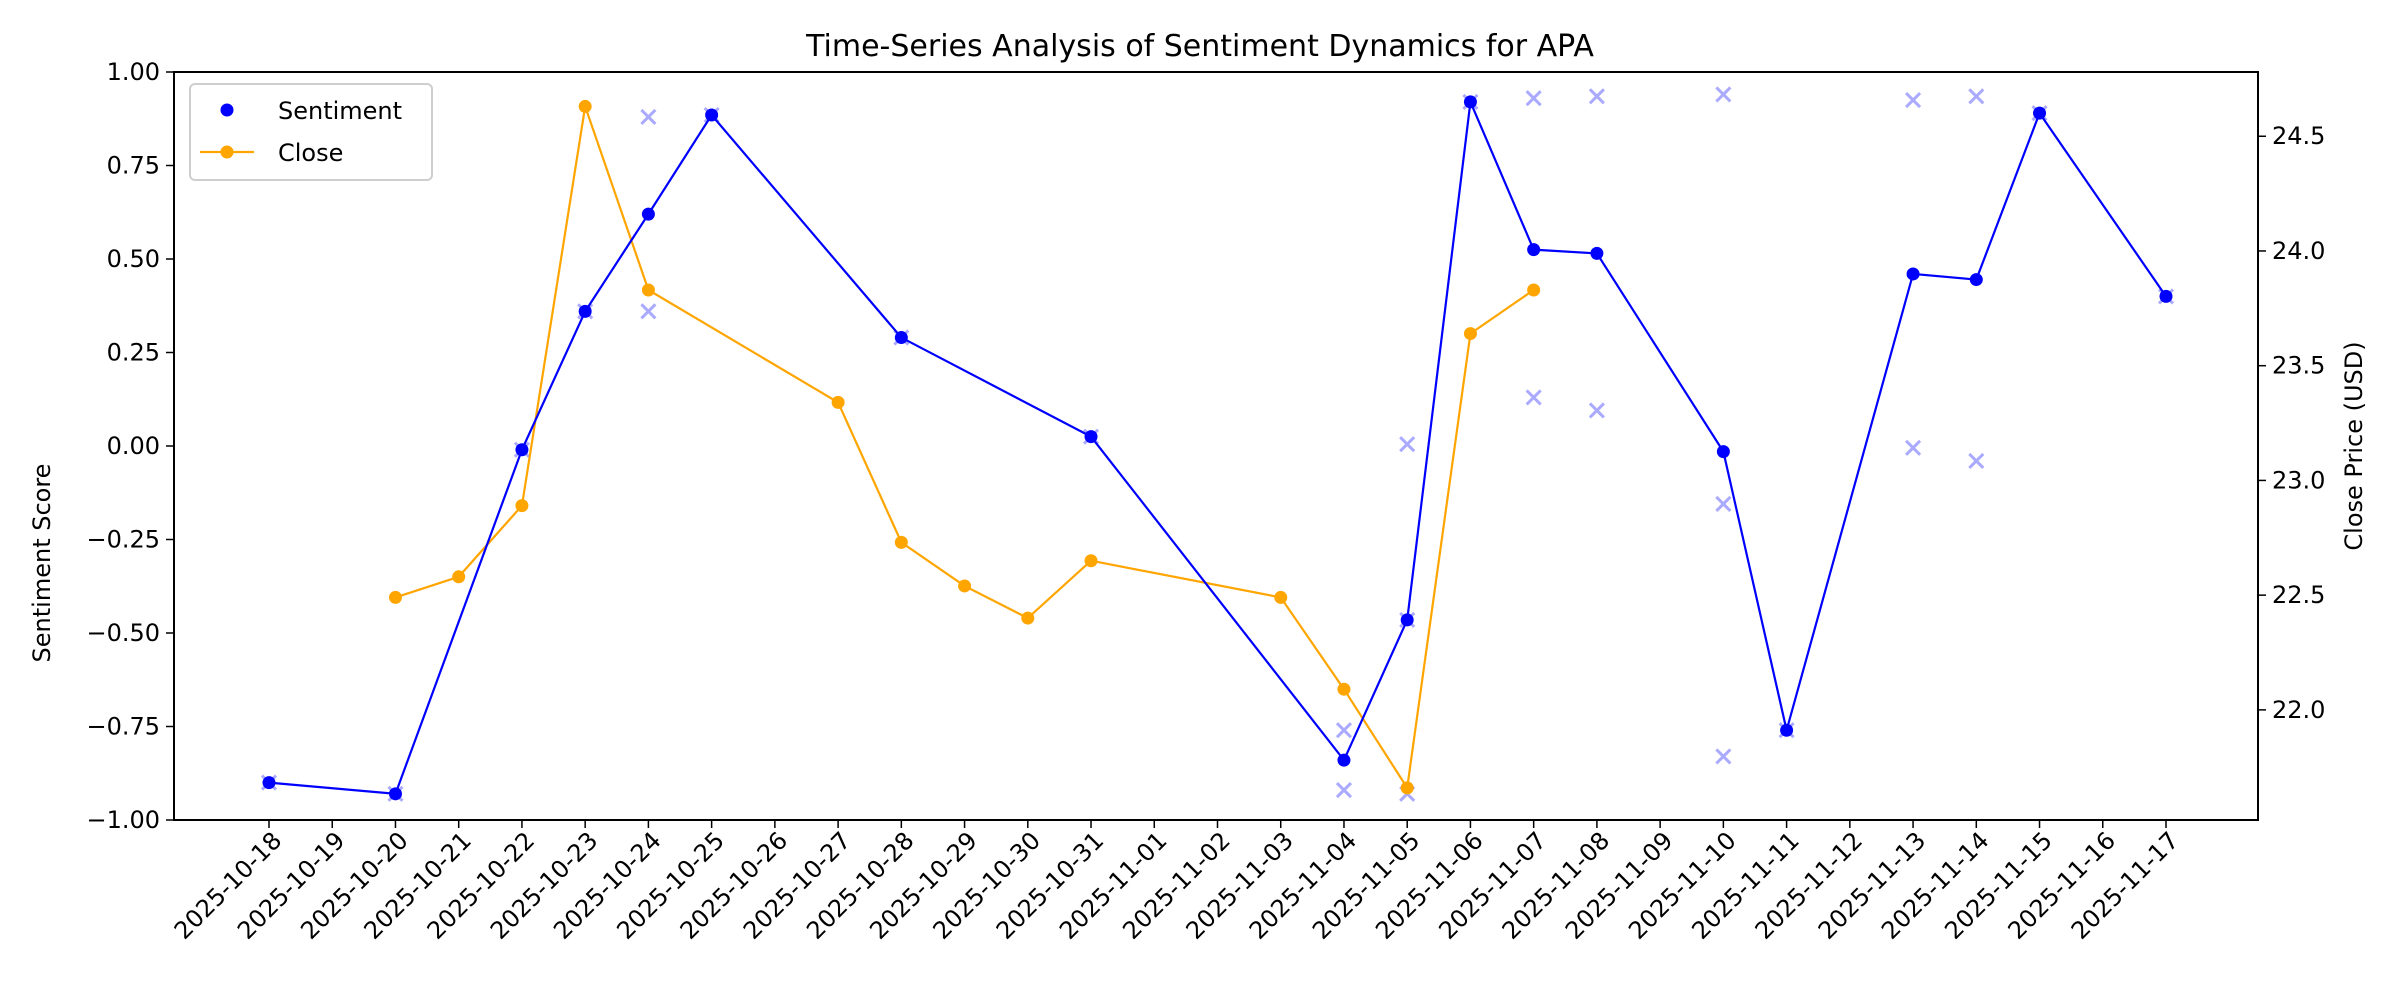  Describe the element at coordinates (310, 153) in the screenshot. I see `legend-close-label: Close` at that location.